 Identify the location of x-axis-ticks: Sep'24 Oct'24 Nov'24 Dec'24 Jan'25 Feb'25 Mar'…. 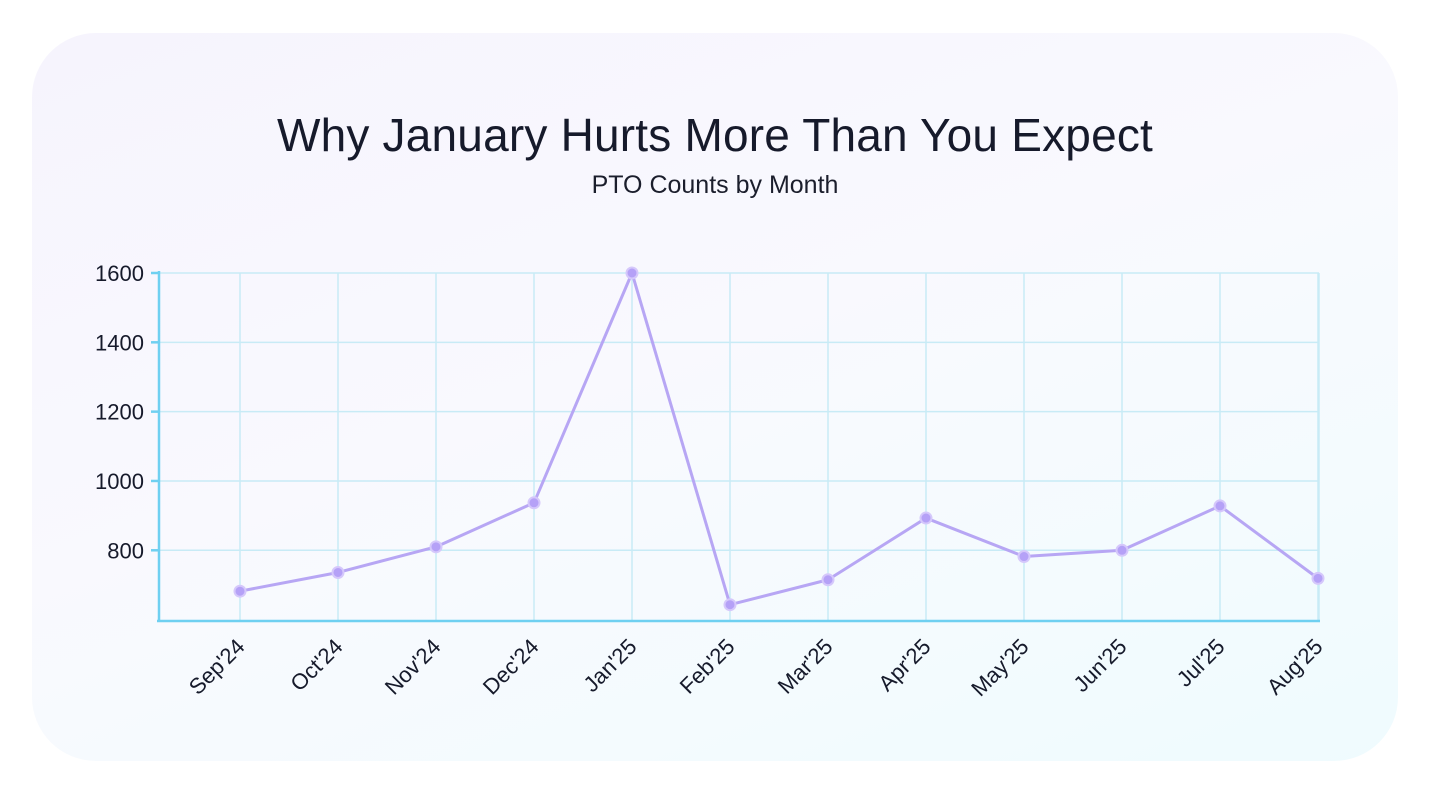
(756, 667).